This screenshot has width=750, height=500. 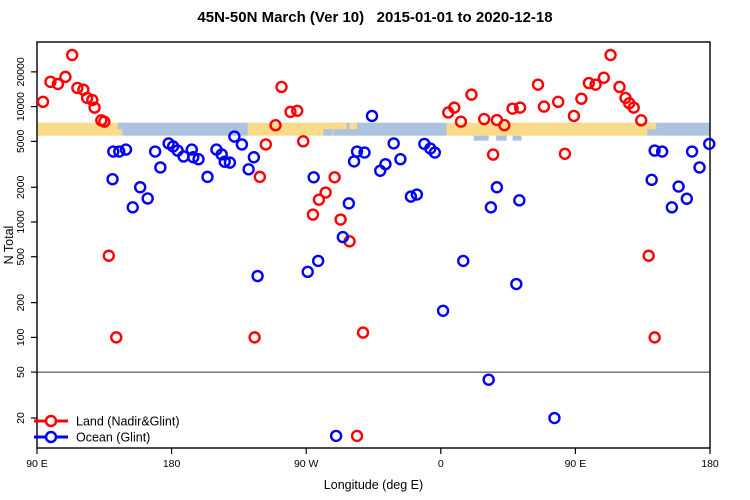 What do you see at coordinates (21, 187) in the screenshot?
I see `y-tick-label: 2000` at bounding box center [21, 187].